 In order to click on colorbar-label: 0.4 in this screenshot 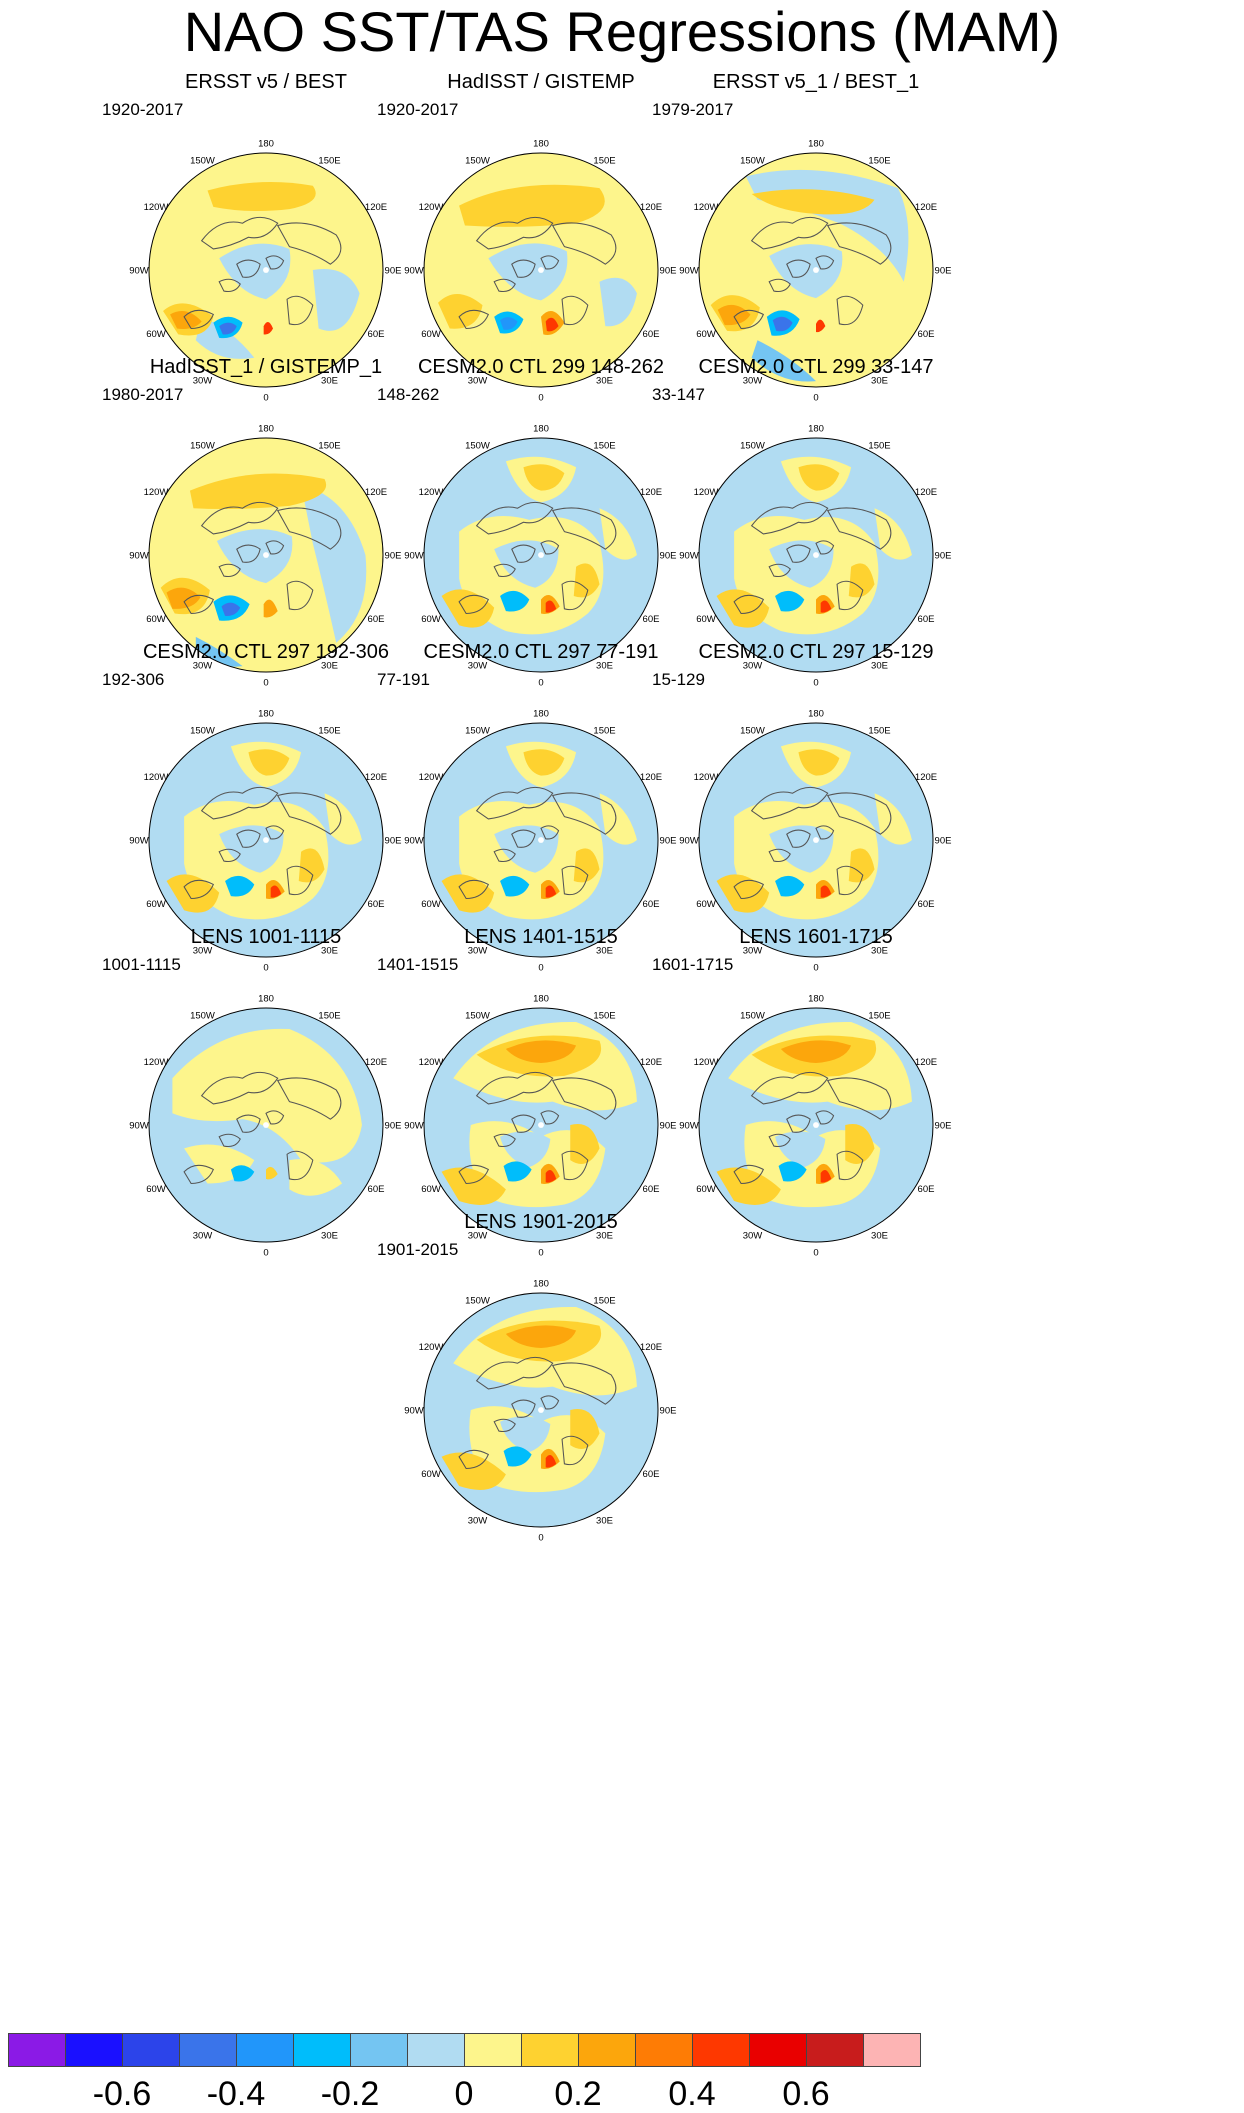, I will do `click(692, 2094)`.